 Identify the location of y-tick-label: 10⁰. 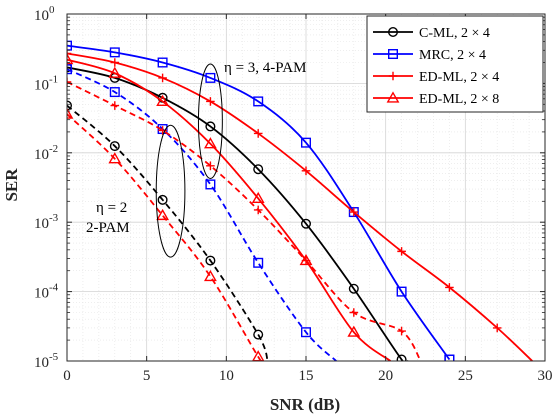
(44, 14).